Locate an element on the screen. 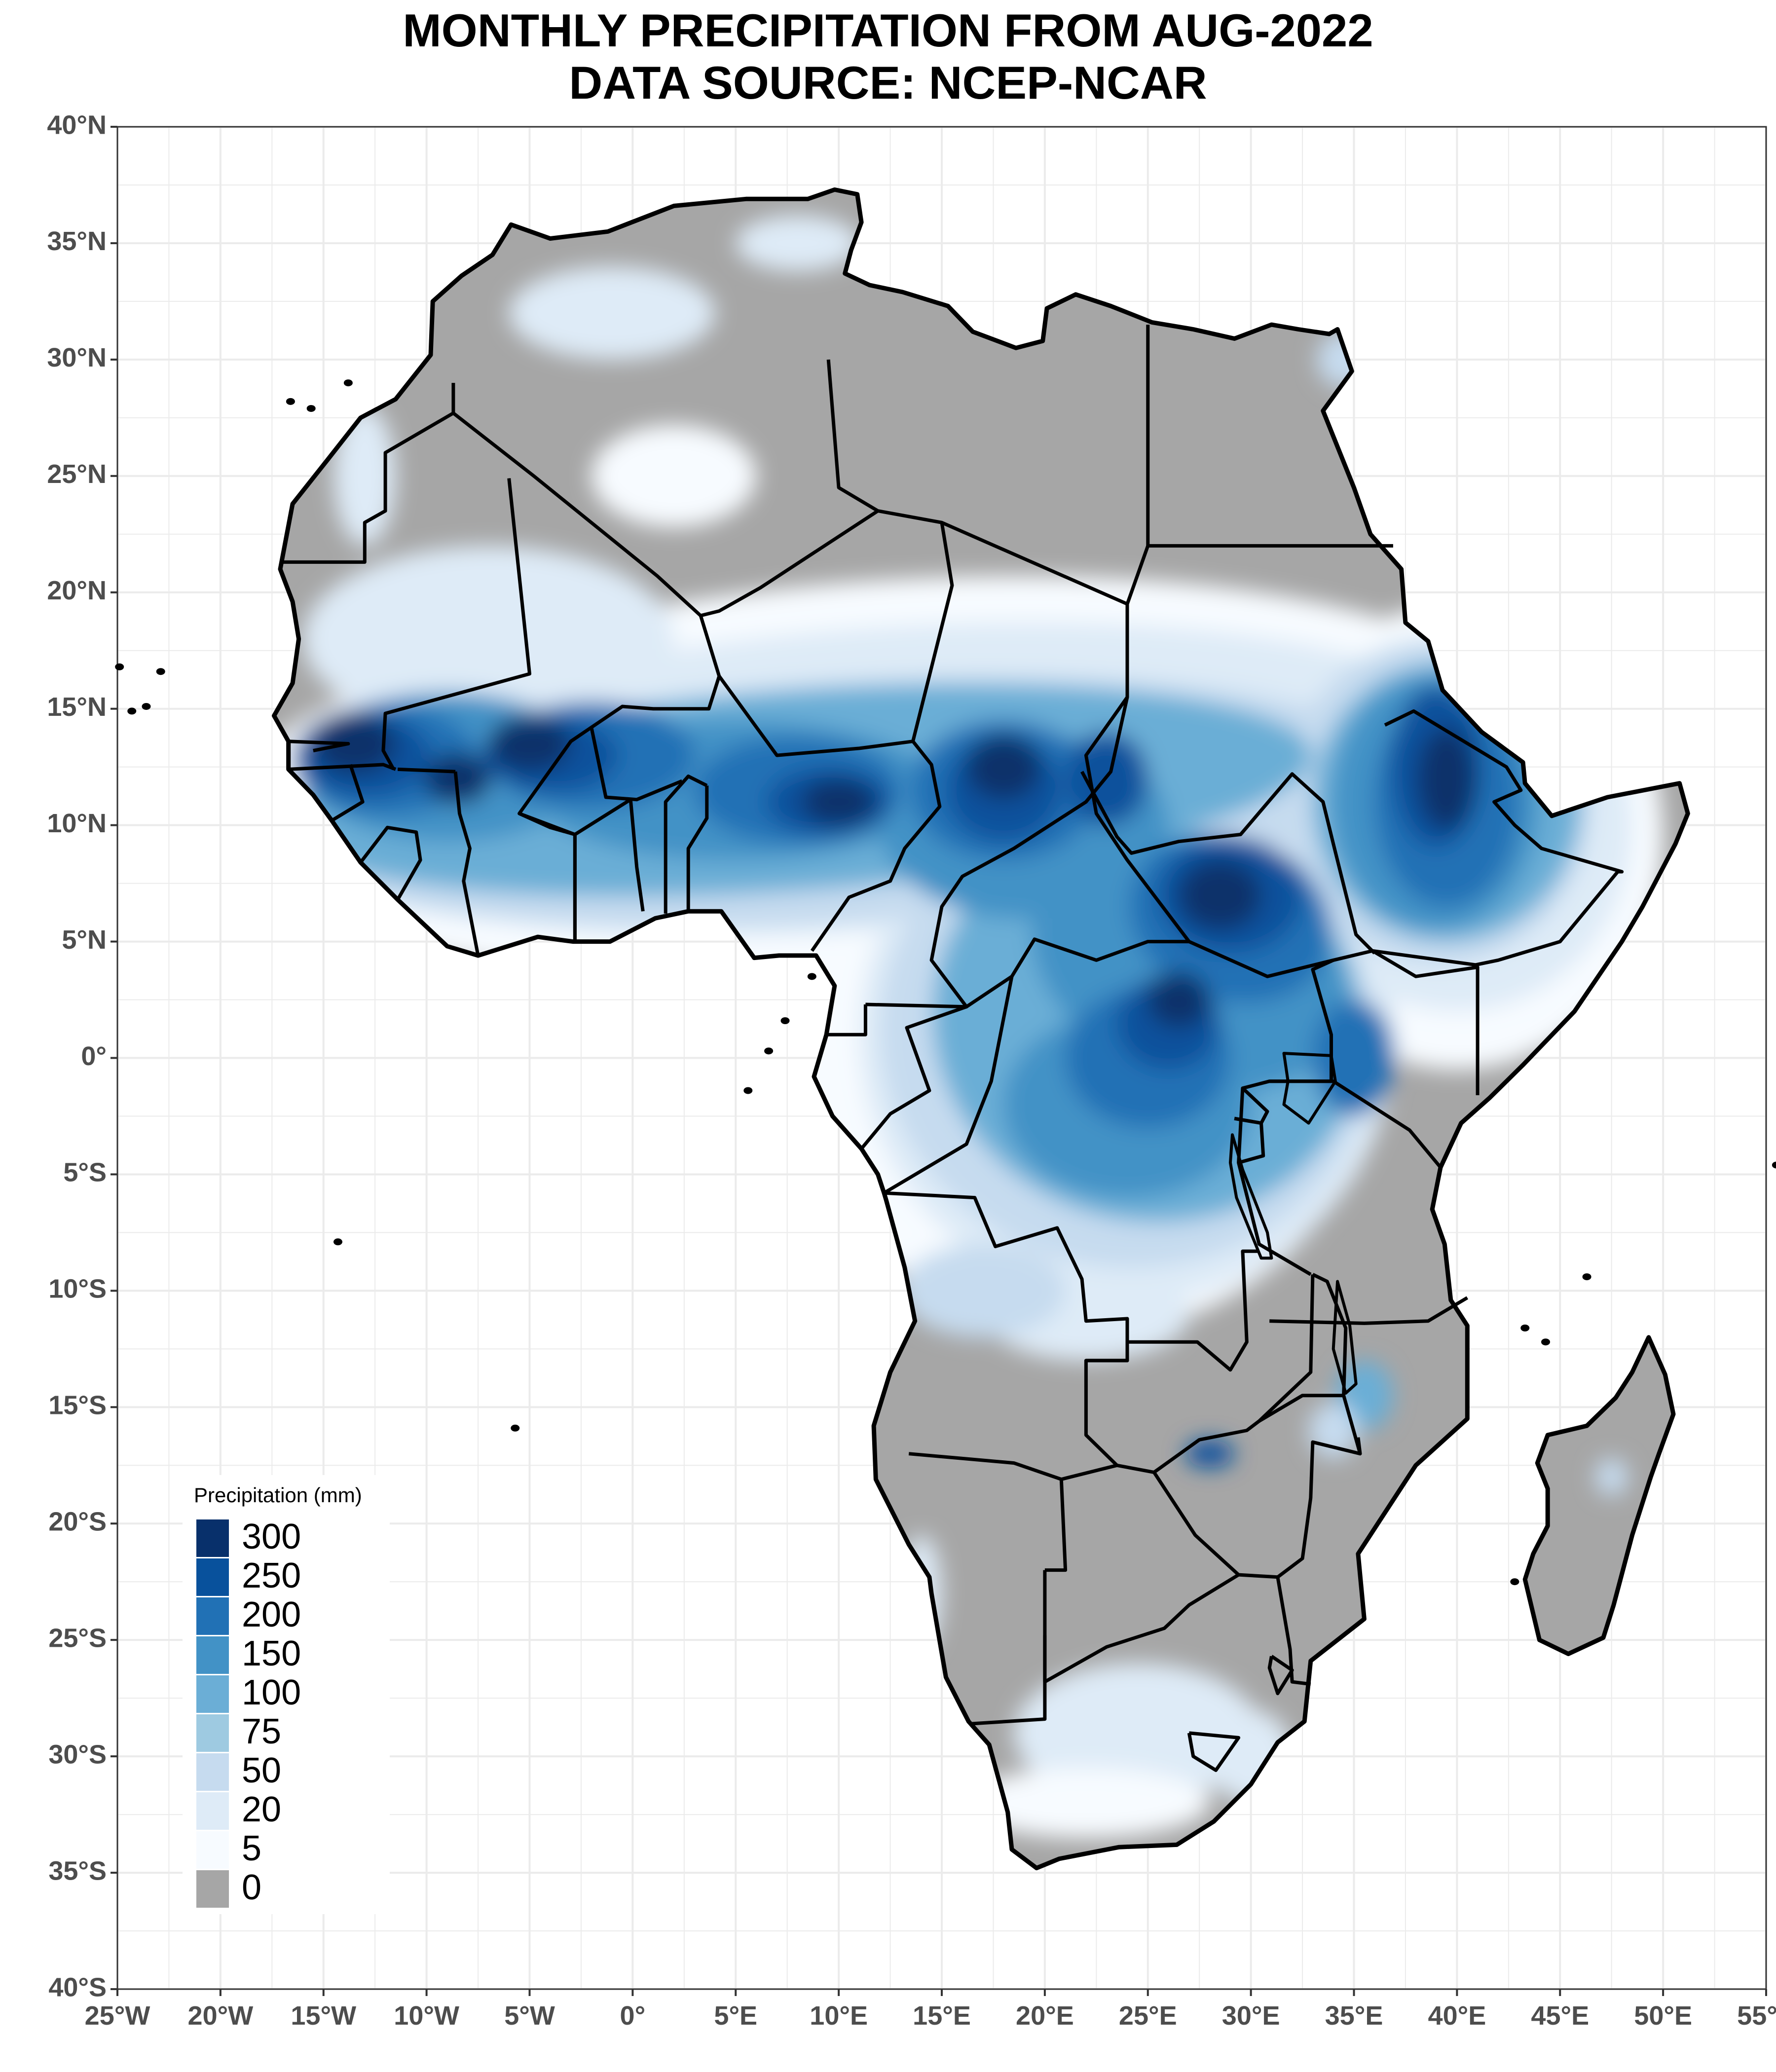 The width and height of the screenshot is (1776, 2072). y-tick-label: 0° is located at coordinates (94, 1056).